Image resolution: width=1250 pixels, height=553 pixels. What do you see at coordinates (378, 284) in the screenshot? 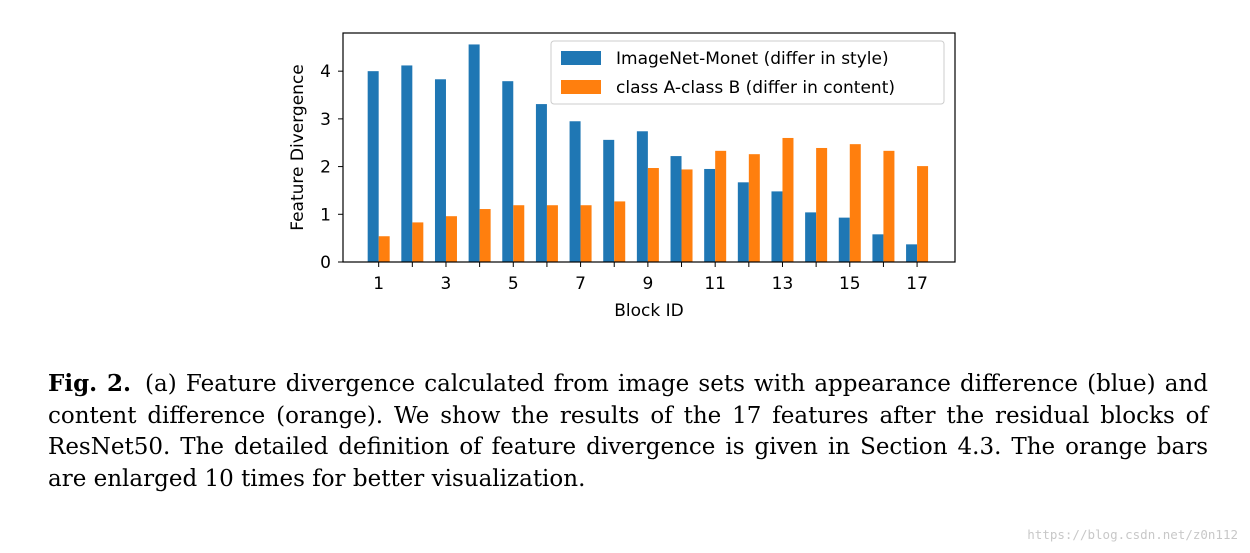
I see `x-tick-label: 1` at bounding box center [378, 284].